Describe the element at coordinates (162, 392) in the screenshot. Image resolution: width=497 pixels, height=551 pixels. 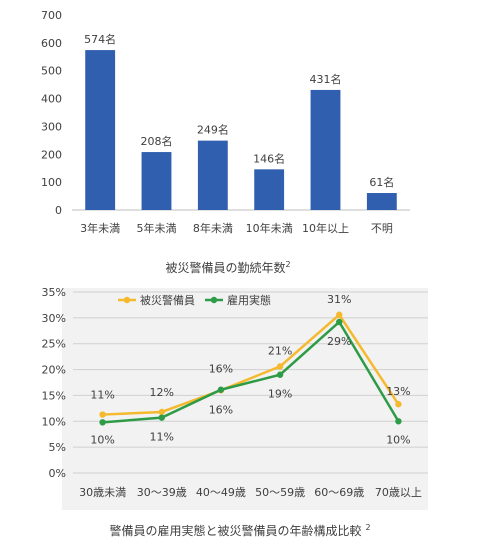
I see `line-data-label: 12%` at that location.